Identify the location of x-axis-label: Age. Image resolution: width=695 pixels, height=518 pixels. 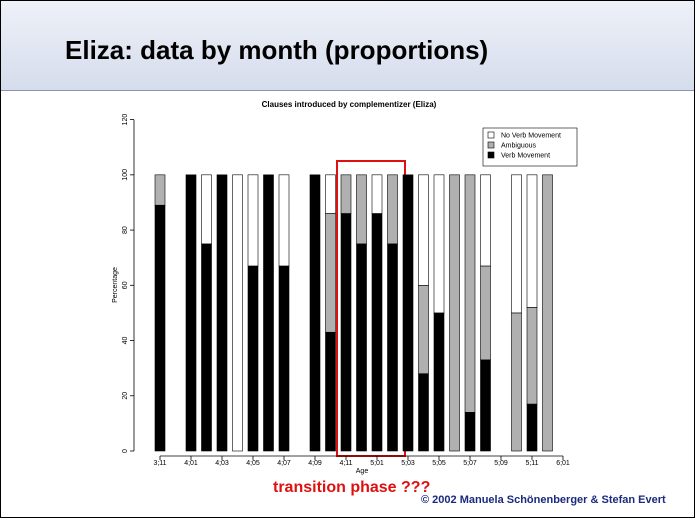
(362, 471).